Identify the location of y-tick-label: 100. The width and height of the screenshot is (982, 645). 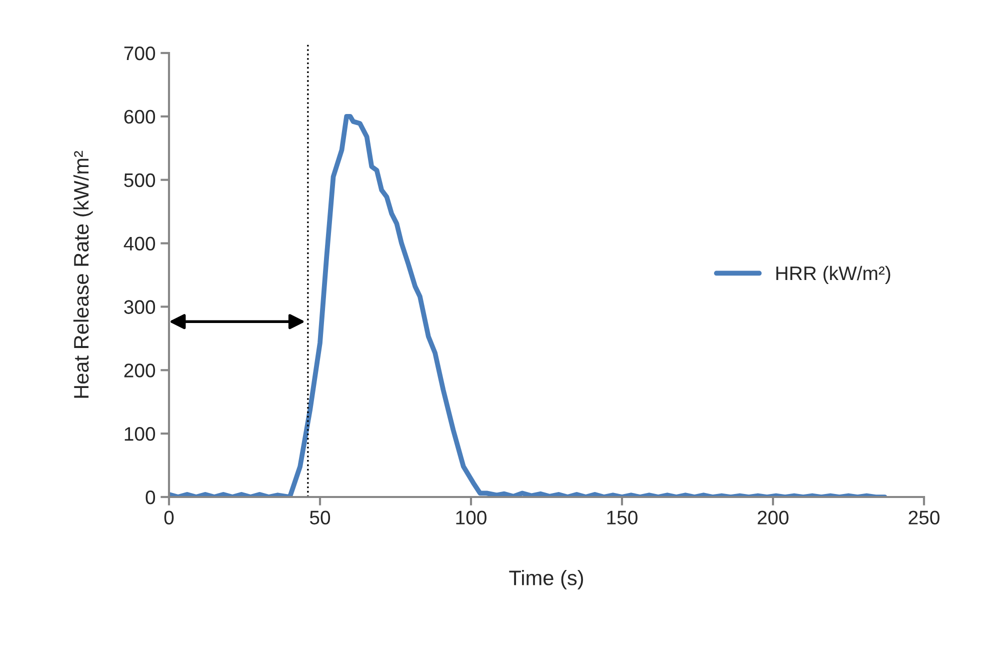
(140, 434).